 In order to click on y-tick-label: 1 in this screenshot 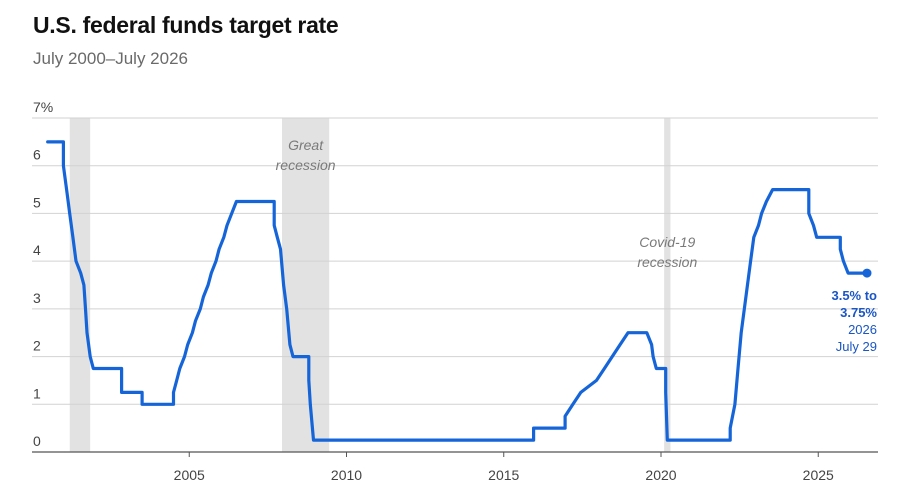, I will do `click(37, 393)`.